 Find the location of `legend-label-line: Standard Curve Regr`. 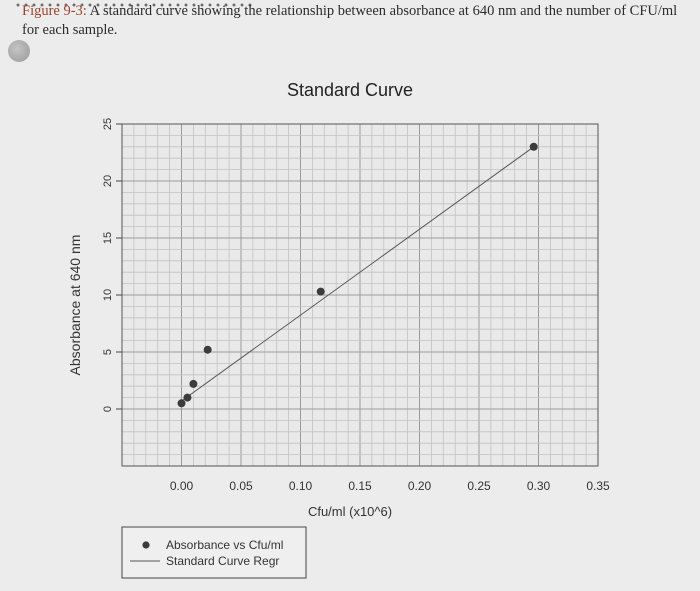

legend-label-line: Standard Curve Regr is located at coordinates (222, 561).